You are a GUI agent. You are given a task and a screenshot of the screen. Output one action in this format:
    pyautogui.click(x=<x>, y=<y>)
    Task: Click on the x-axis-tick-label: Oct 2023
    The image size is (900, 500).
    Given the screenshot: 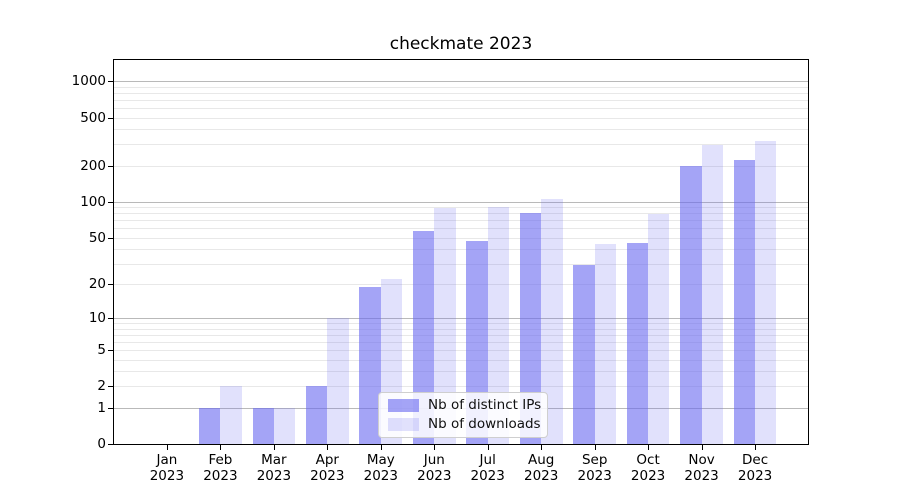 What is the action you would take?
    pyautogui.click(x=648, y=468)
    